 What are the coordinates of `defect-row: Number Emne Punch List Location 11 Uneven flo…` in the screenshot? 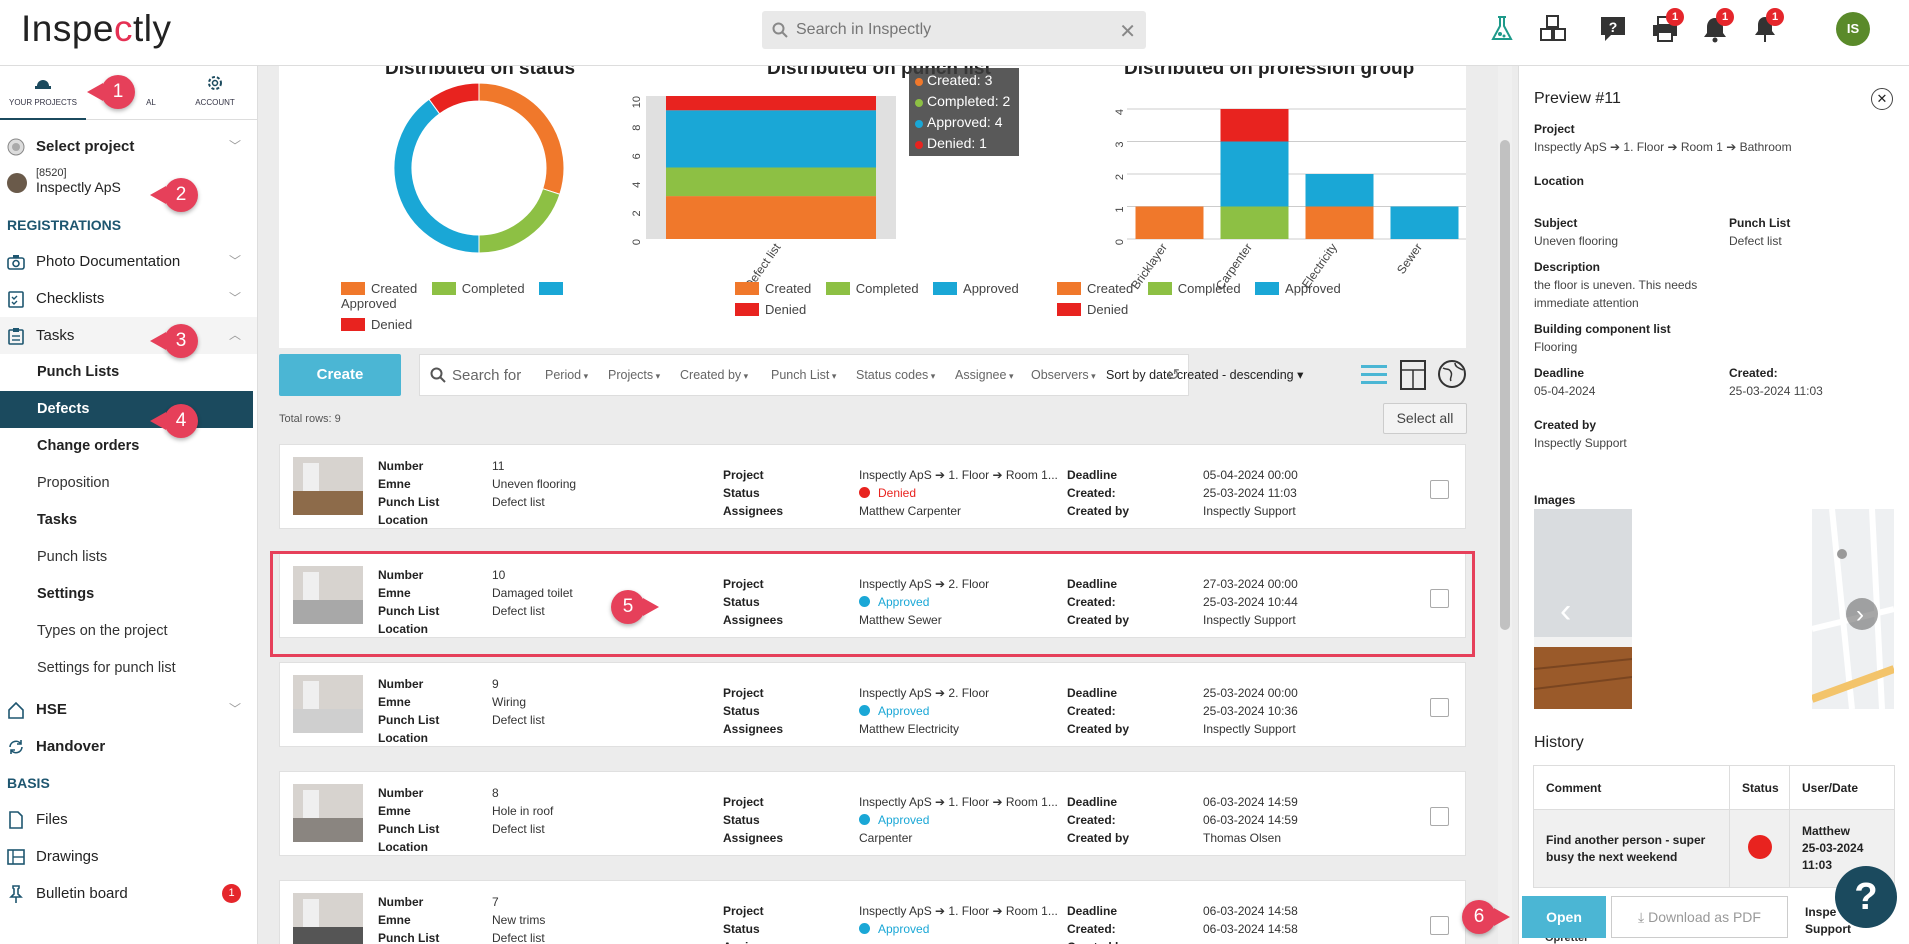 It's located at (872, 486).